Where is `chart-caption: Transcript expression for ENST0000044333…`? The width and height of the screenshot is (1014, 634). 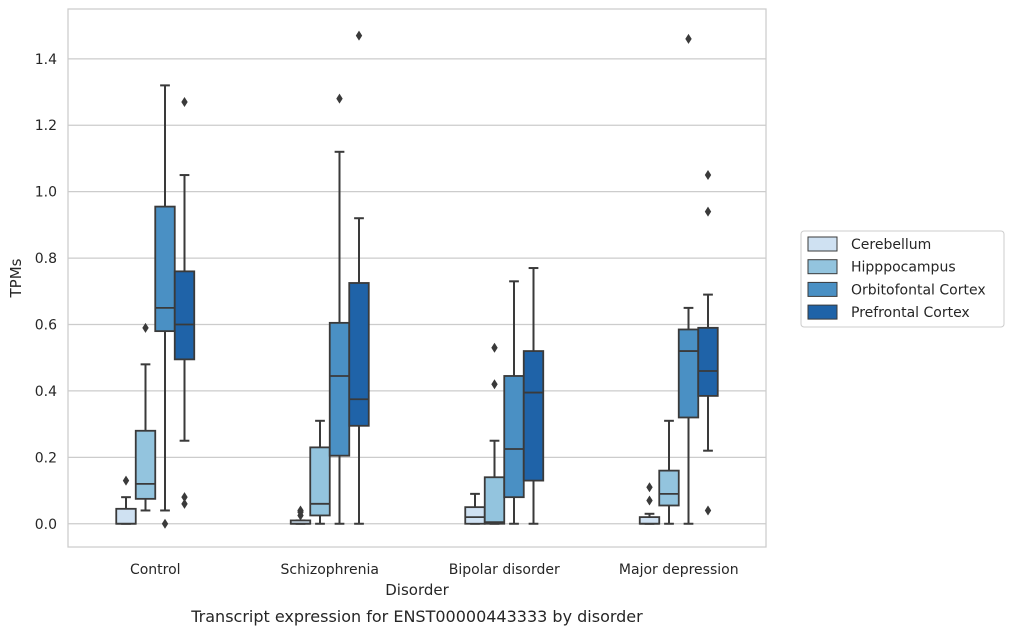 chart-caption: Transcript expression for ENST0000044333… is located at coordinates (416, 616).